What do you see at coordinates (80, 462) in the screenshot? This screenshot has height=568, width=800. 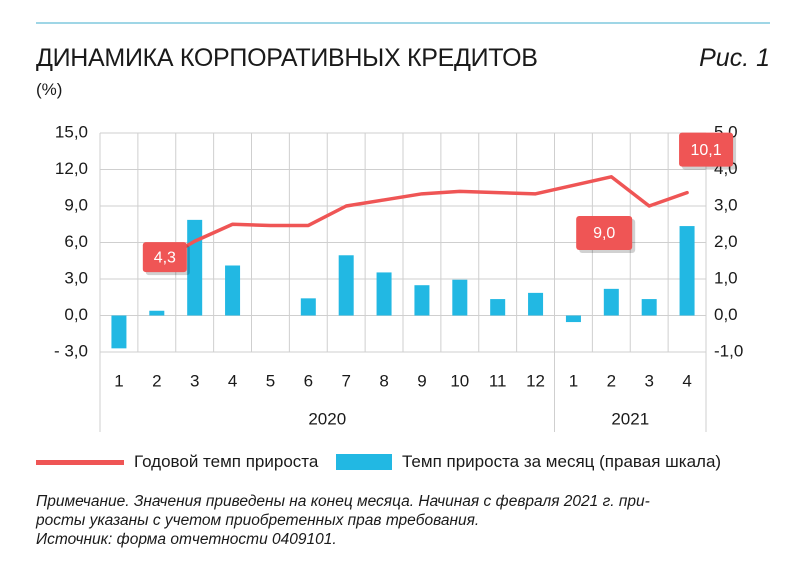 I see `legend-line-swatch` at bounding box center [80, 462].